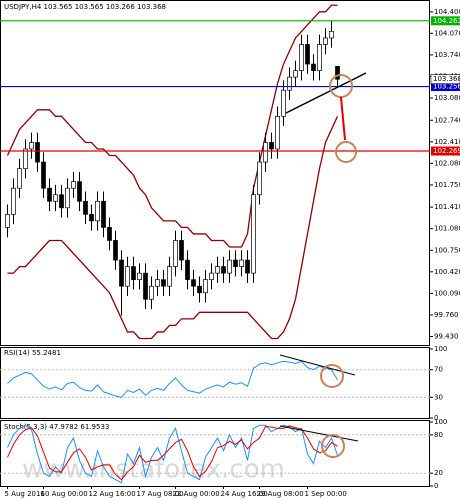 This screenshot has height=500, width=460. What do you see at coordinates (447, 229) in the screenshot?
I see `y-tick-label: 101.080` at bounding box center [447, 229].